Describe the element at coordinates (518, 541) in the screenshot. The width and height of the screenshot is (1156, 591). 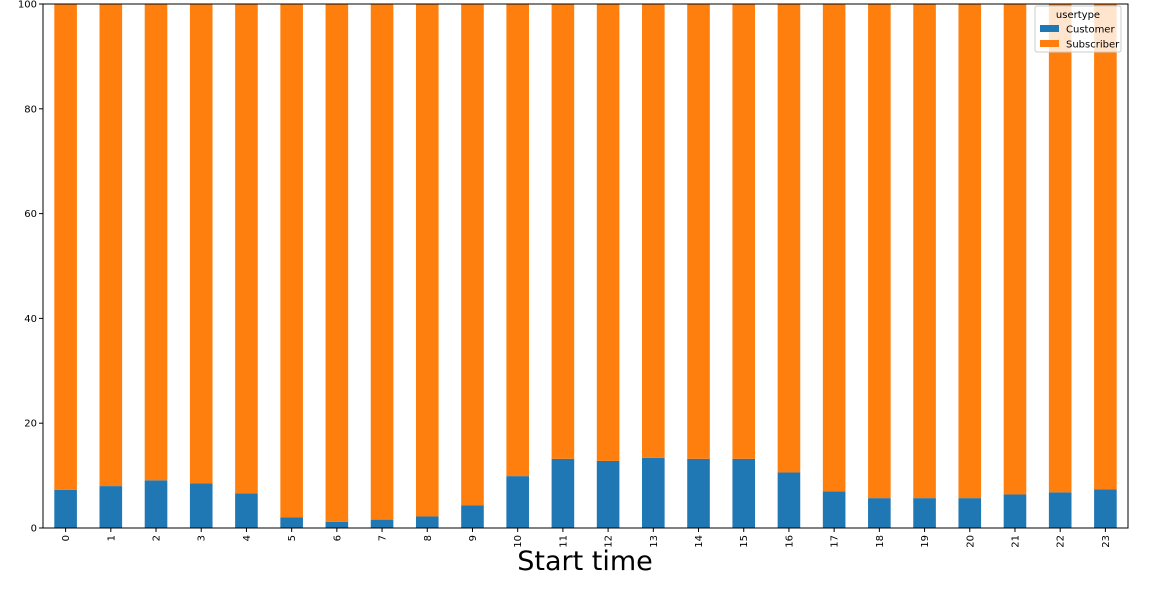
I see `x-tick-label: 10` at that location.